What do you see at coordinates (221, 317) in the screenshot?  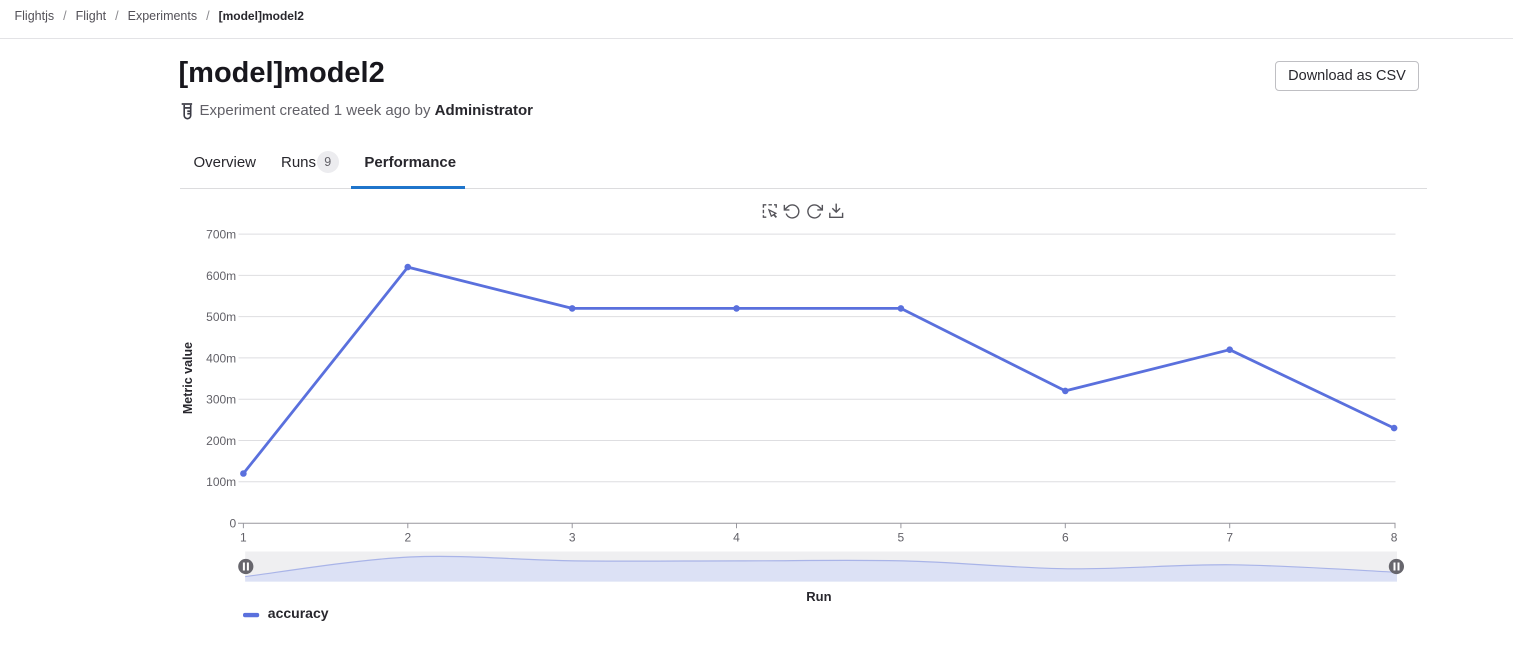 I see `svg-text: 500m` at bounding box center [221, 317].